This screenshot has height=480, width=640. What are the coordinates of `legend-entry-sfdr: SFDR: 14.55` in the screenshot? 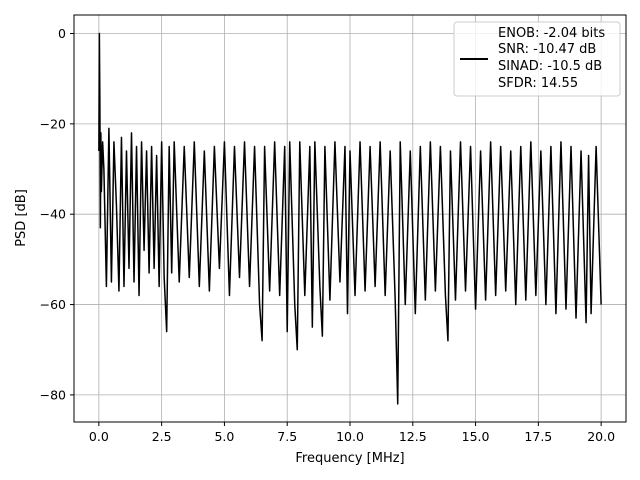 It's located at (538, 83).